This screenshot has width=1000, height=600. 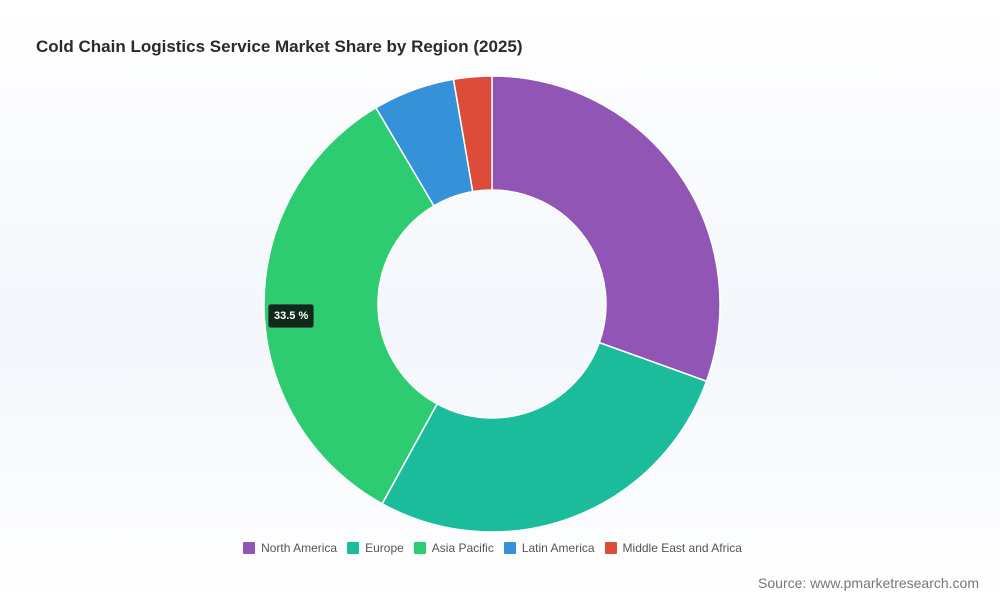 I want to click on slice-asia-pacific, so click(x=351, y=305).